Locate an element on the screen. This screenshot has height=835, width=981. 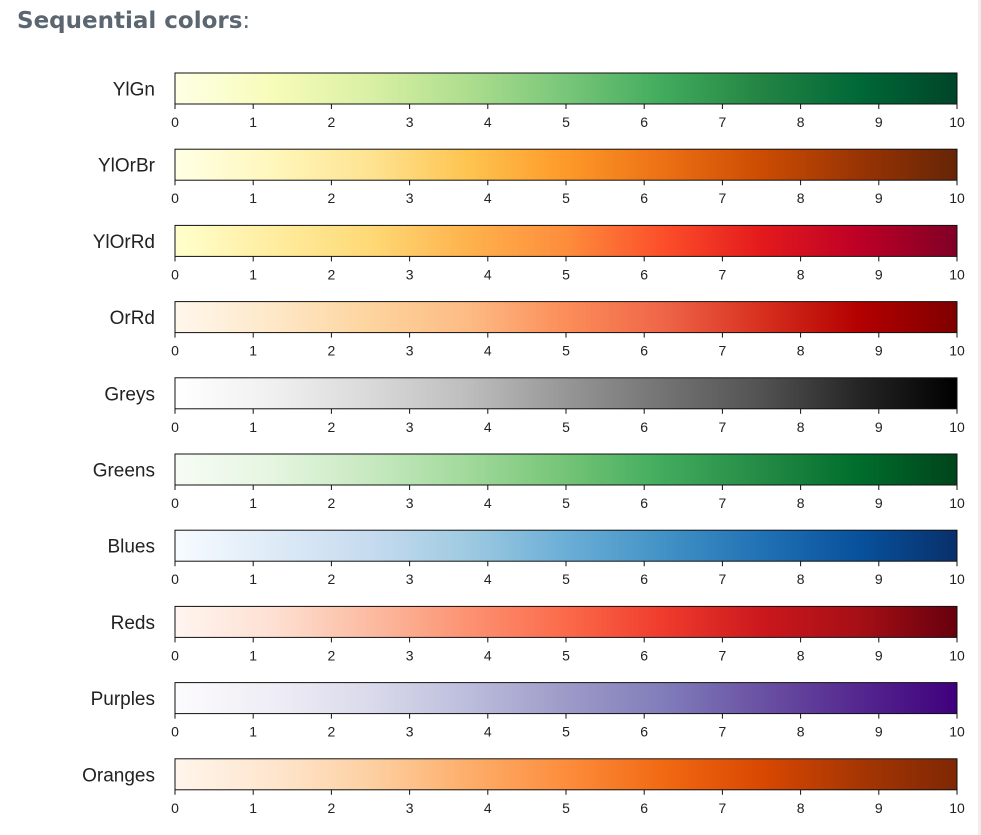
tick-label-blues-0: 0 is located at coordinates (175, 579).